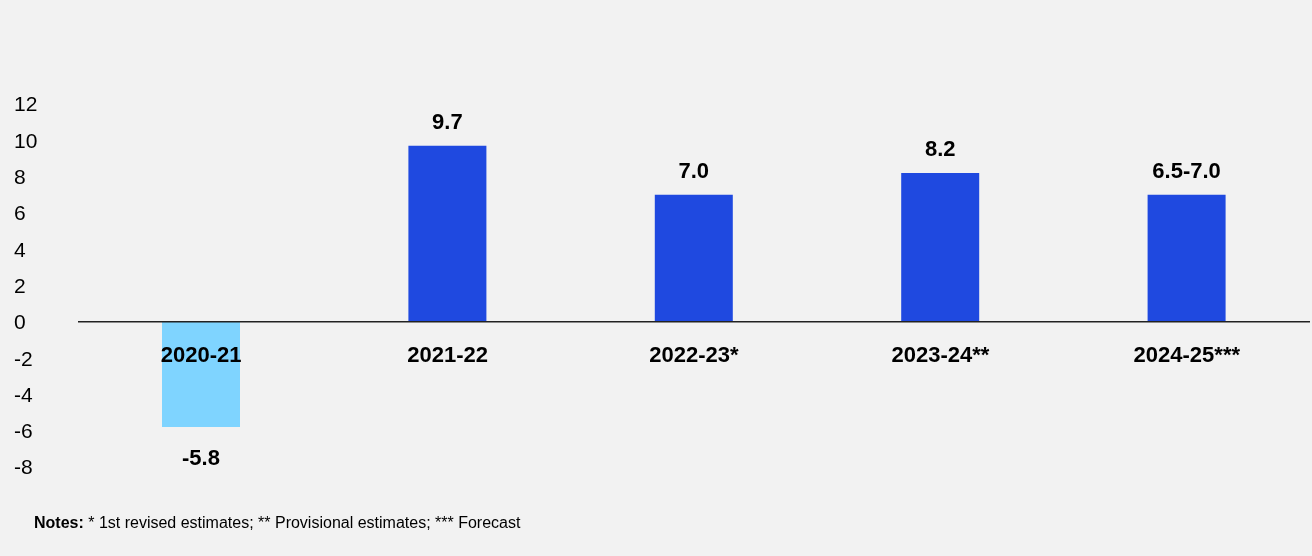 Image resolution: width=1312 pixels, height=556 pixels. I want to click on y-tick-label: 12, so click(26, 104).